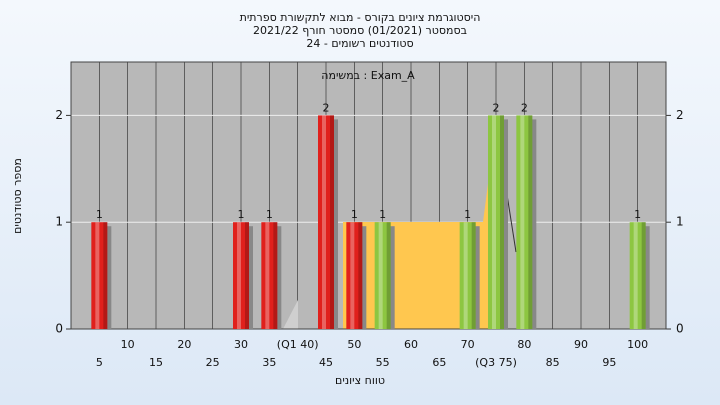  Describe the element at coordinates (17, 196) in the screenshot. I see `y-axis-label: מספר סטודנטים` at that location.